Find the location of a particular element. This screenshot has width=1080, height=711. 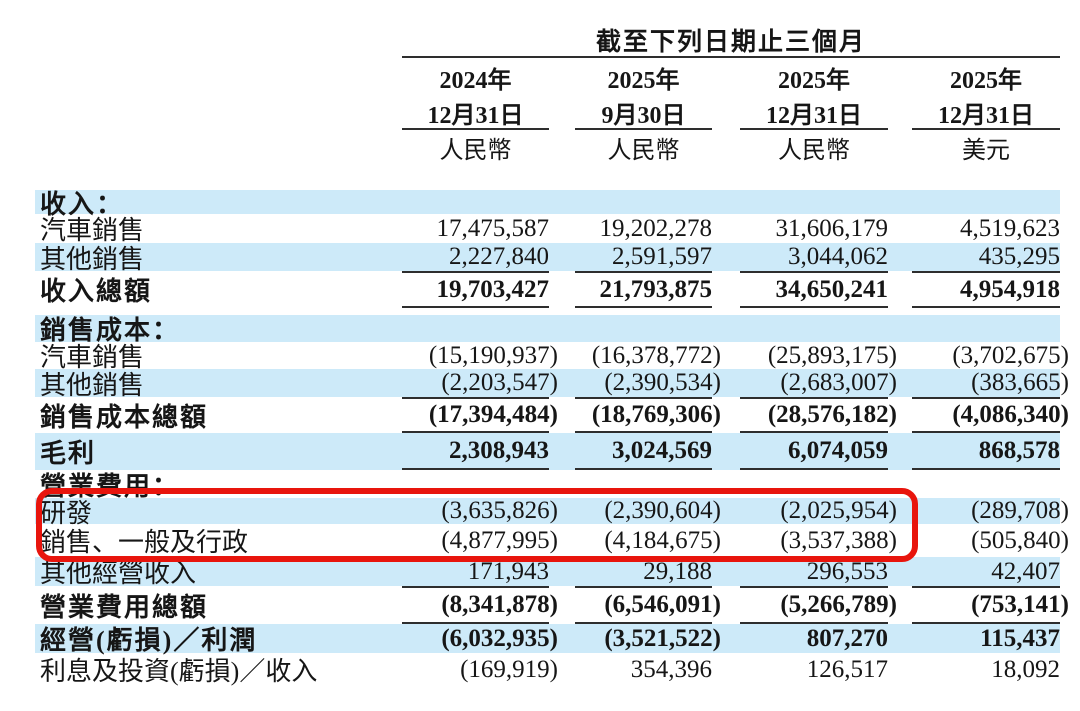

column-years: 2024年 2025年 2025年 2025年 is located at coordinates (547, 77).